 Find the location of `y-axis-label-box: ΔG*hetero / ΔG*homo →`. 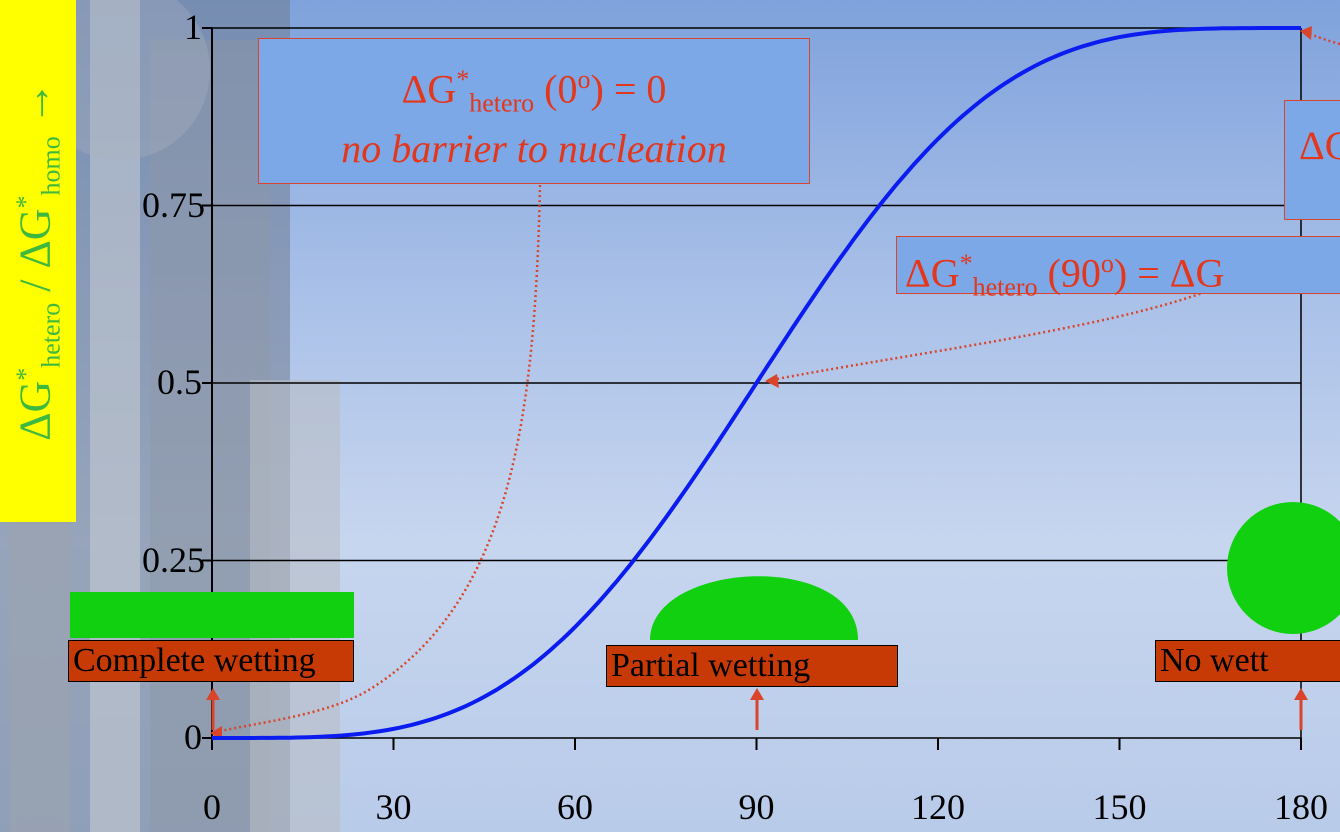

y-axis-label-box: ΔG*hetero / ΔG*homo → is located at coordinates (38, 261).